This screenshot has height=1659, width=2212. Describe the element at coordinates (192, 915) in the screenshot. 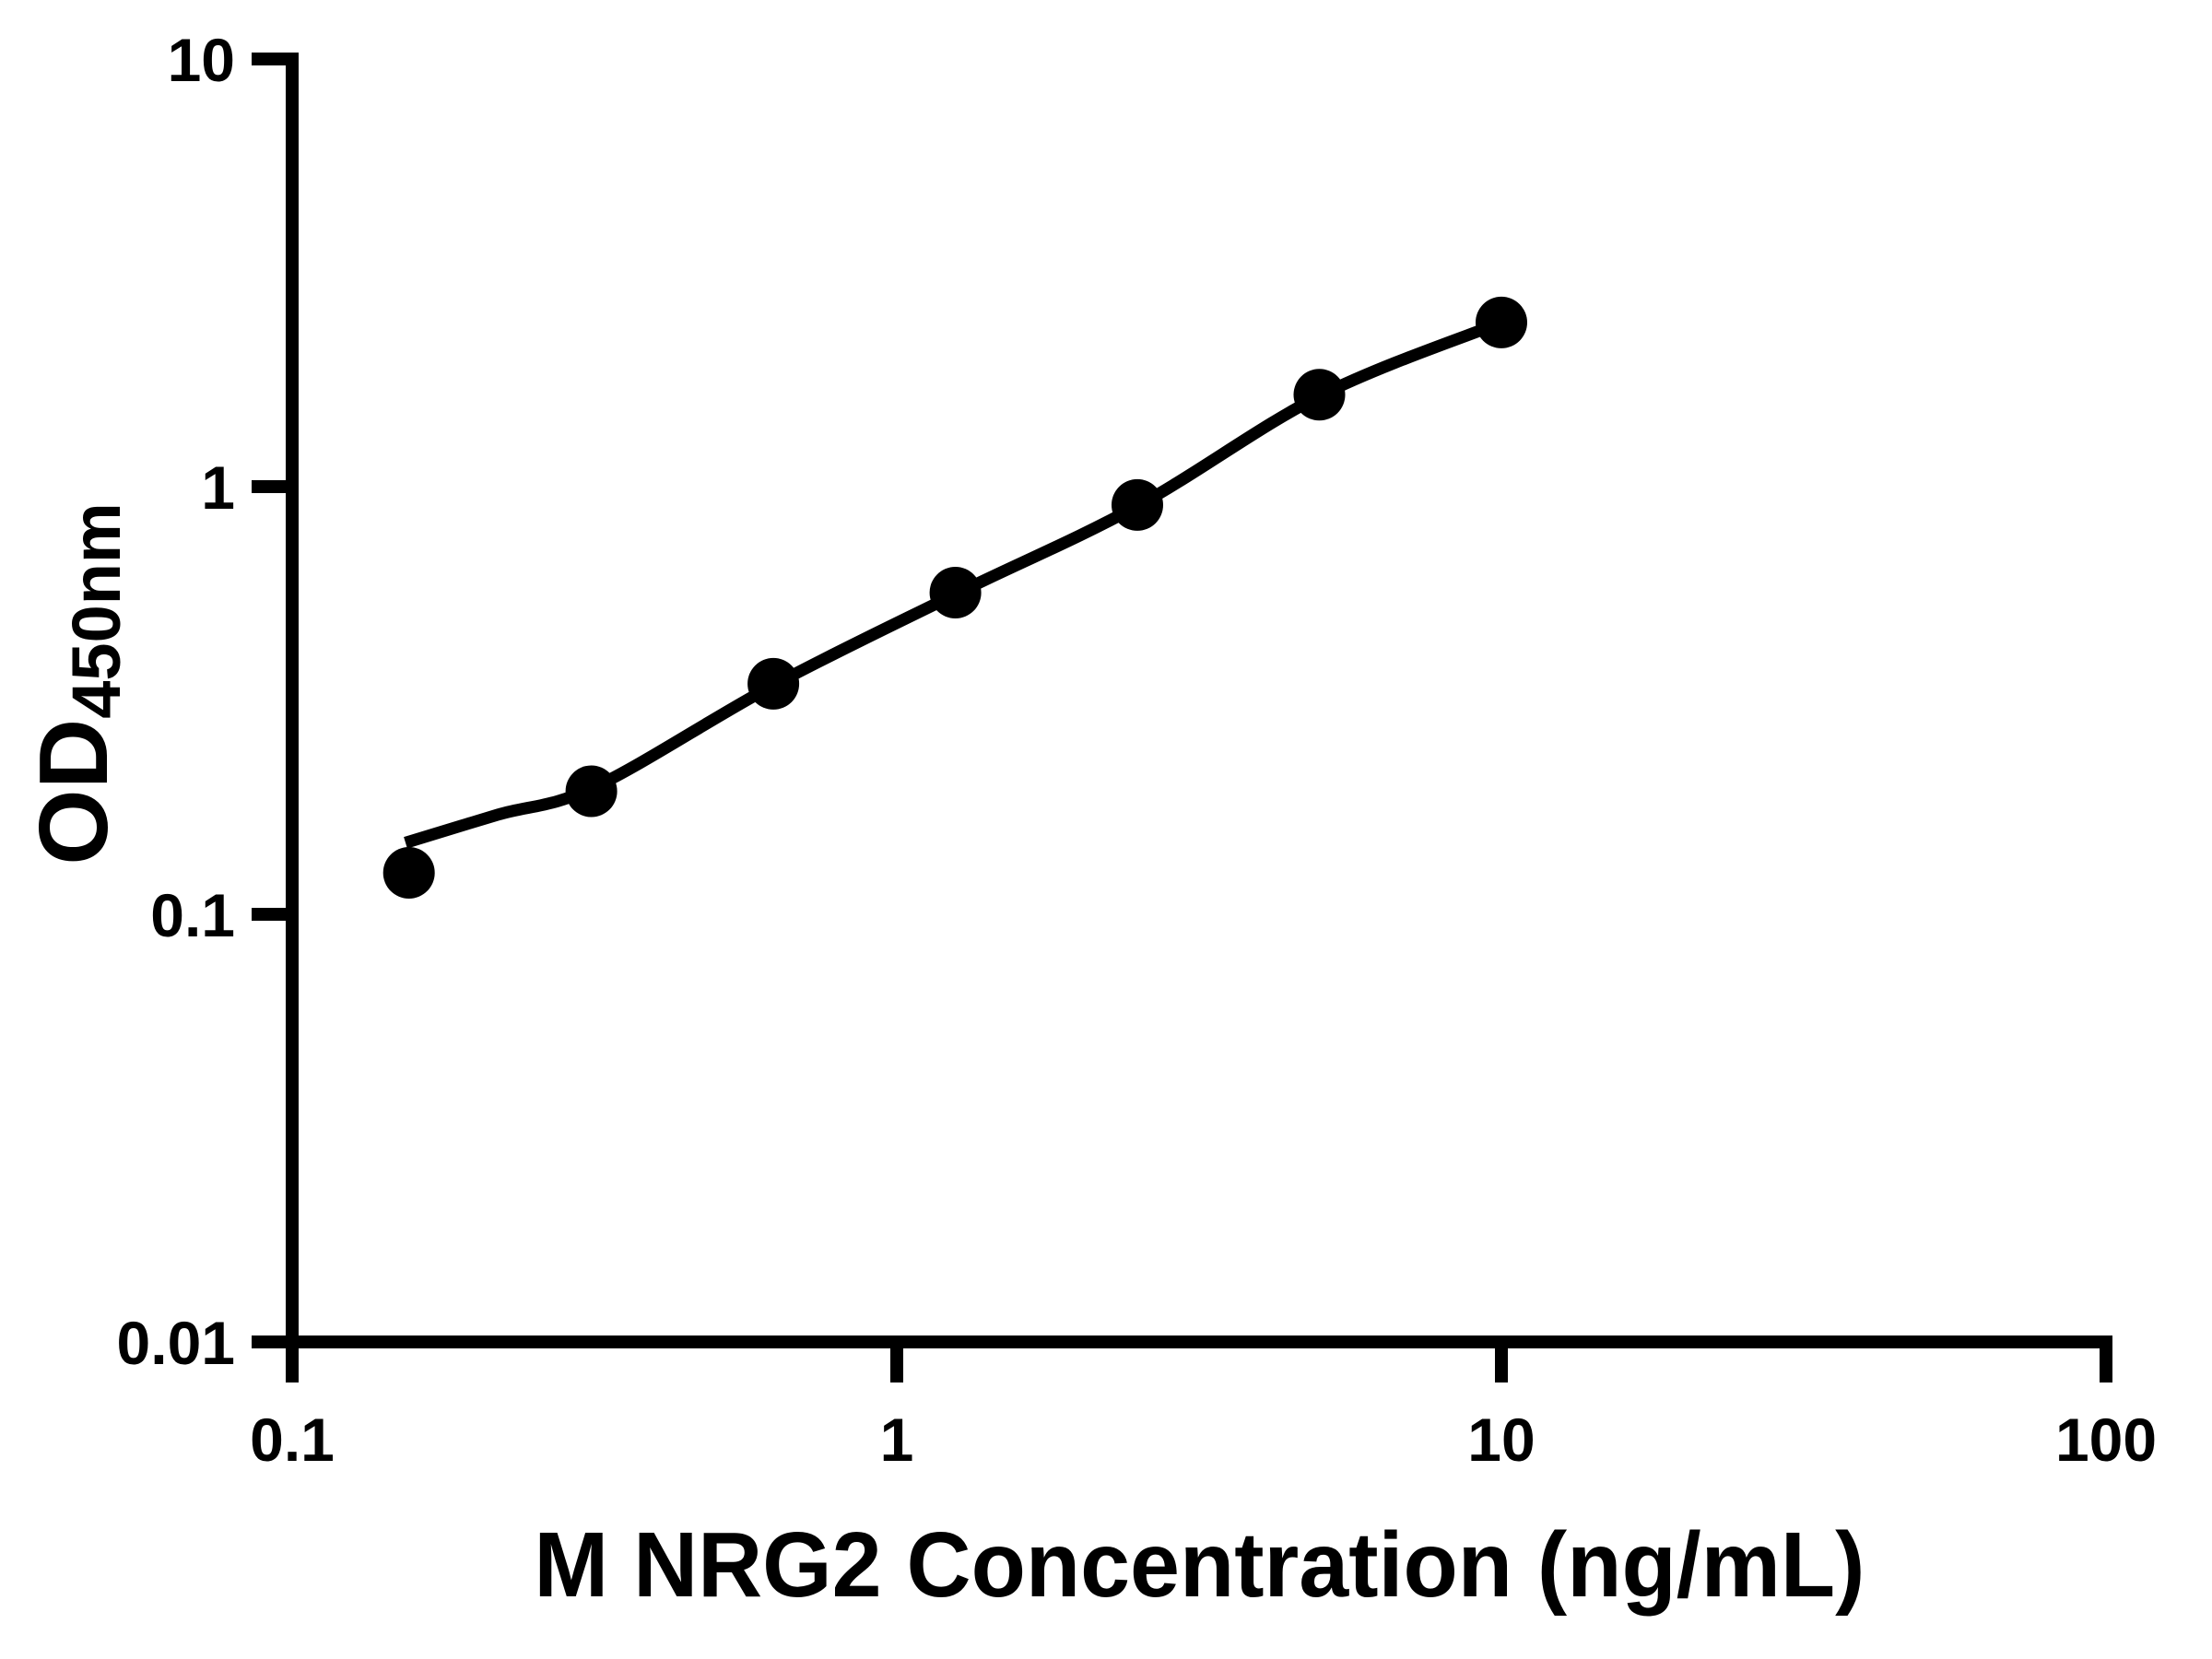

I see `y-tick-label: 0.1` at that location.